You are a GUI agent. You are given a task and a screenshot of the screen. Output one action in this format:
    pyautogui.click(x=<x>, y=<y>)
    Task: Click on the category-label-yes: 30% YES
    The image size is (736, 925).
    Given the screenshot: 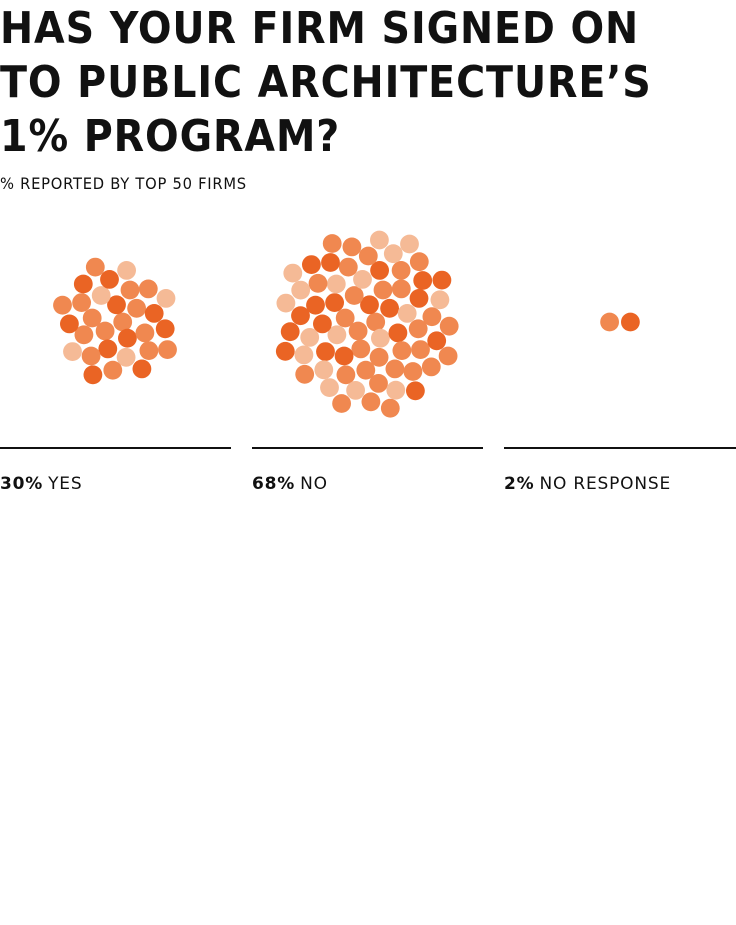 What is the action you would take?
    pyautogui.click(x=41, y=484)
    